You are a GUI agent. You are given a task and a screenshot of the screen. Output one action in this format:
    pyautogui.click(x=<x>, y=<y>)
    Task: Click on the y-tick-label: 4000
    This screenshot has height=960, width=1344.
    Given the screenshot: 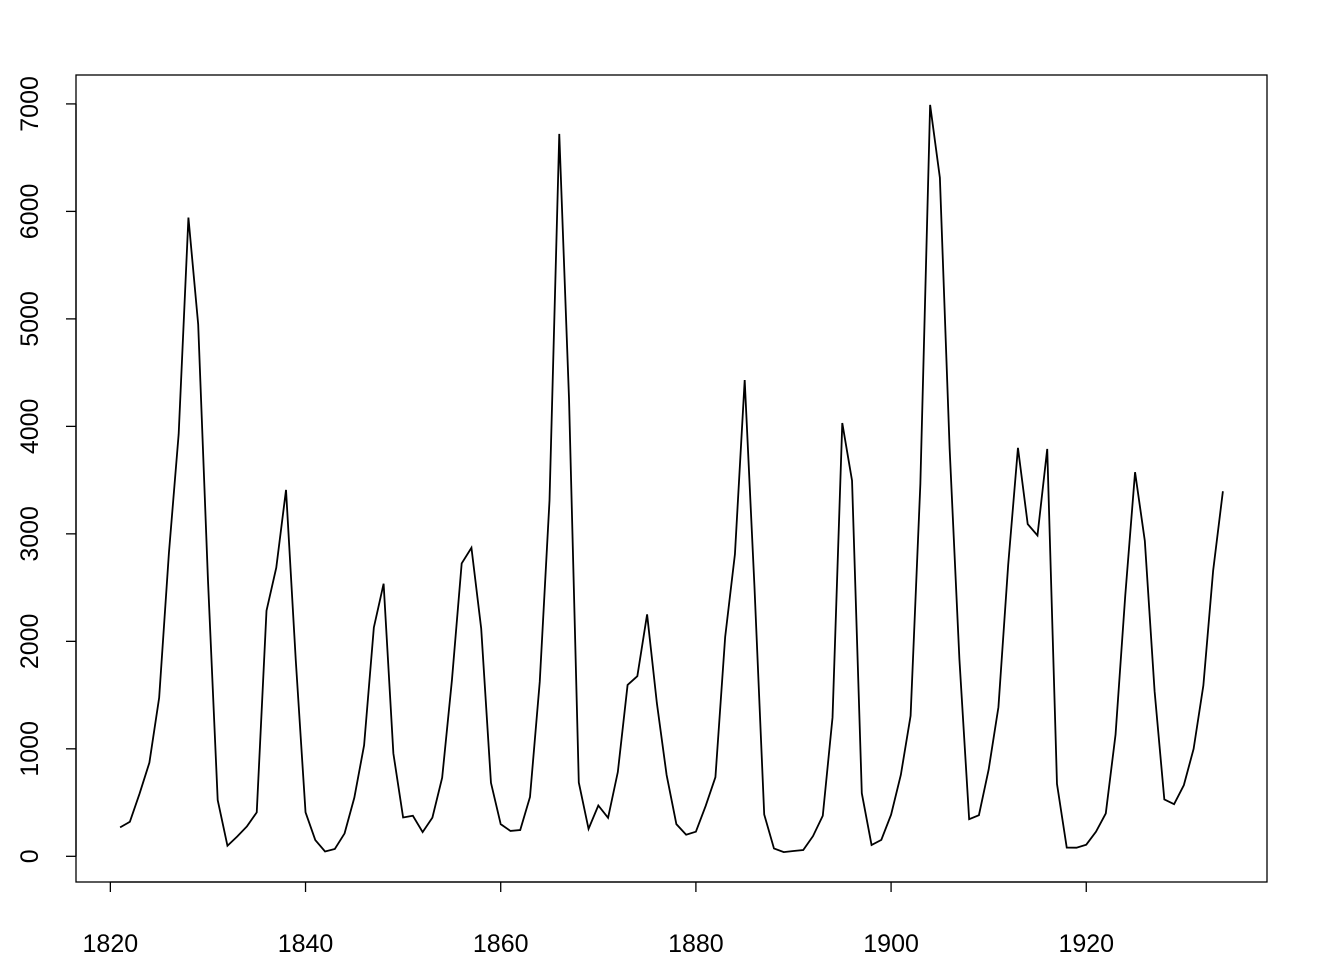 What is the action you would take?
    pyautogui.click(x=30, y=427)
    